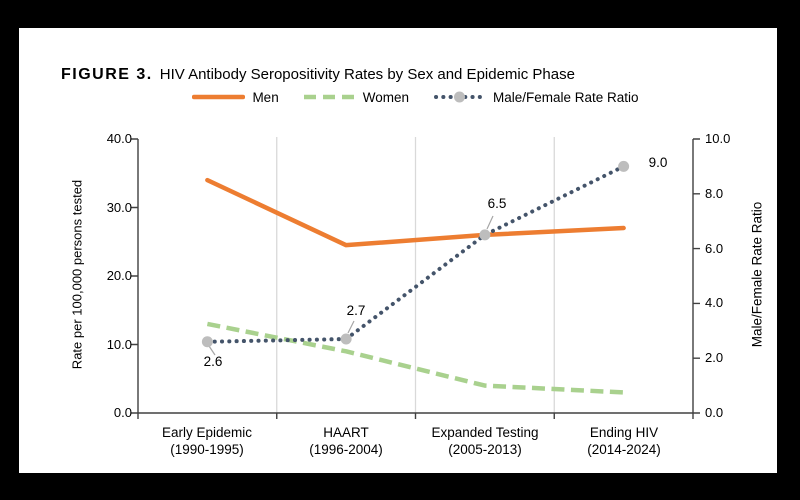 The width and height of the screenshot is (800, 500). What do you see at coordinates (714, 412) in the screenshot?
I see `right-axis-tick: 0.0` at bounding box center [714, 412].